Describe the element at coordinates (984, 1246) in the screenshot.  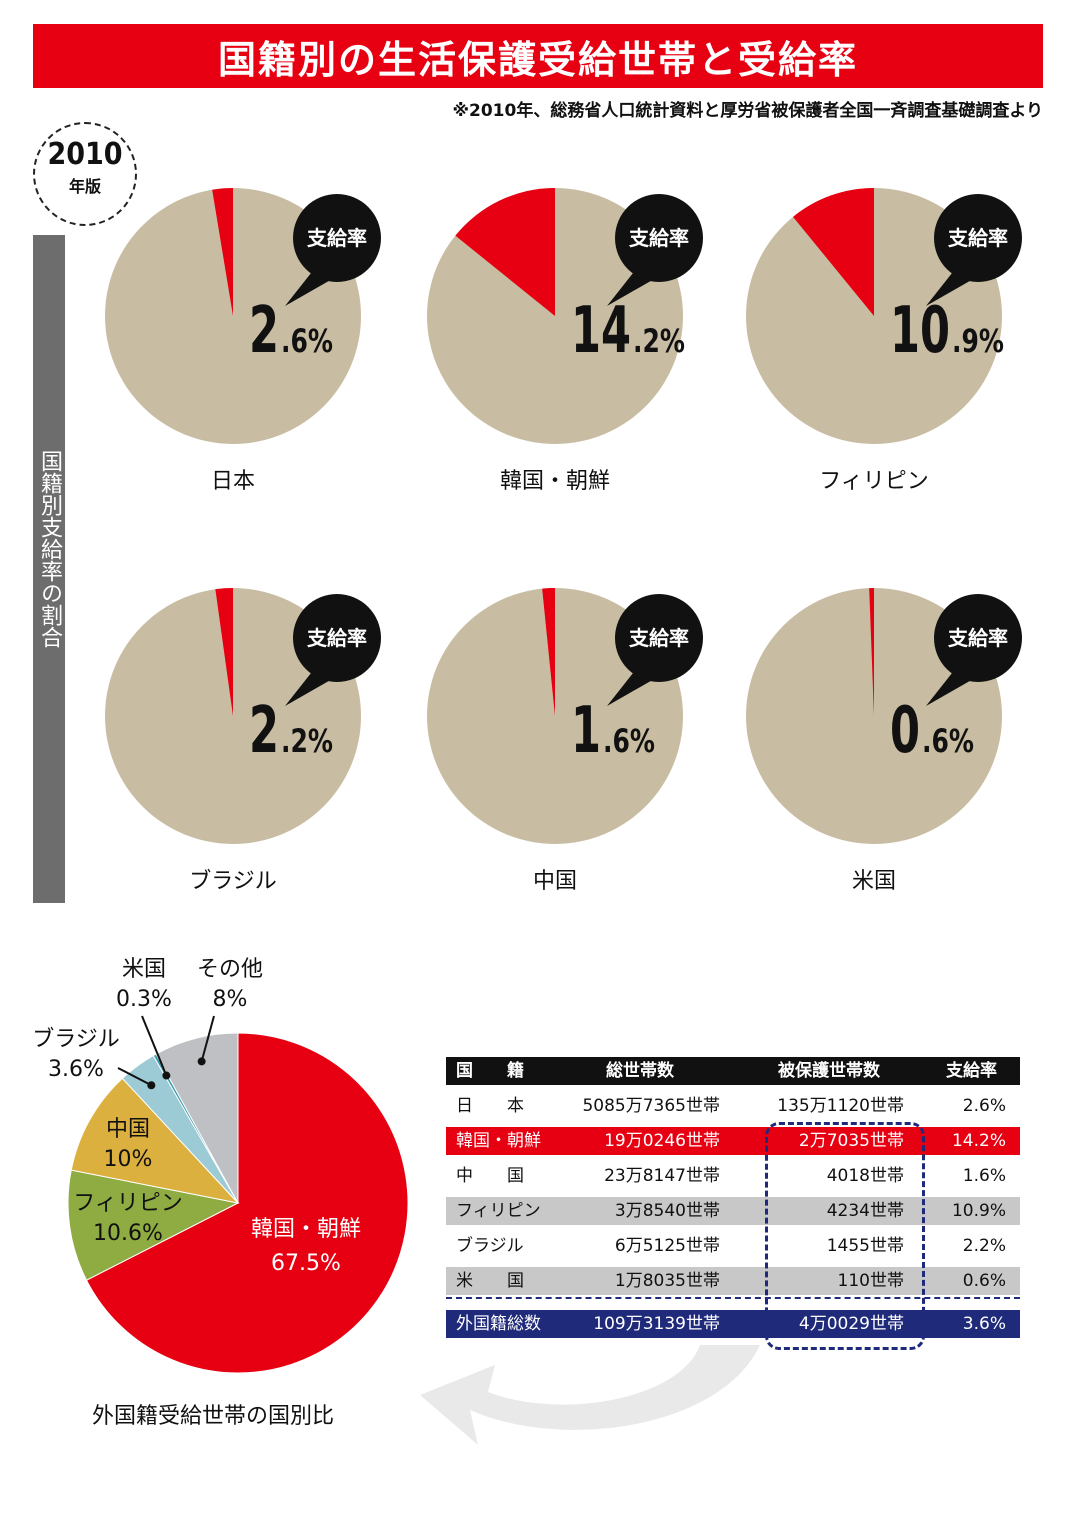
I see `cell-rate: 2.2%` at that location.